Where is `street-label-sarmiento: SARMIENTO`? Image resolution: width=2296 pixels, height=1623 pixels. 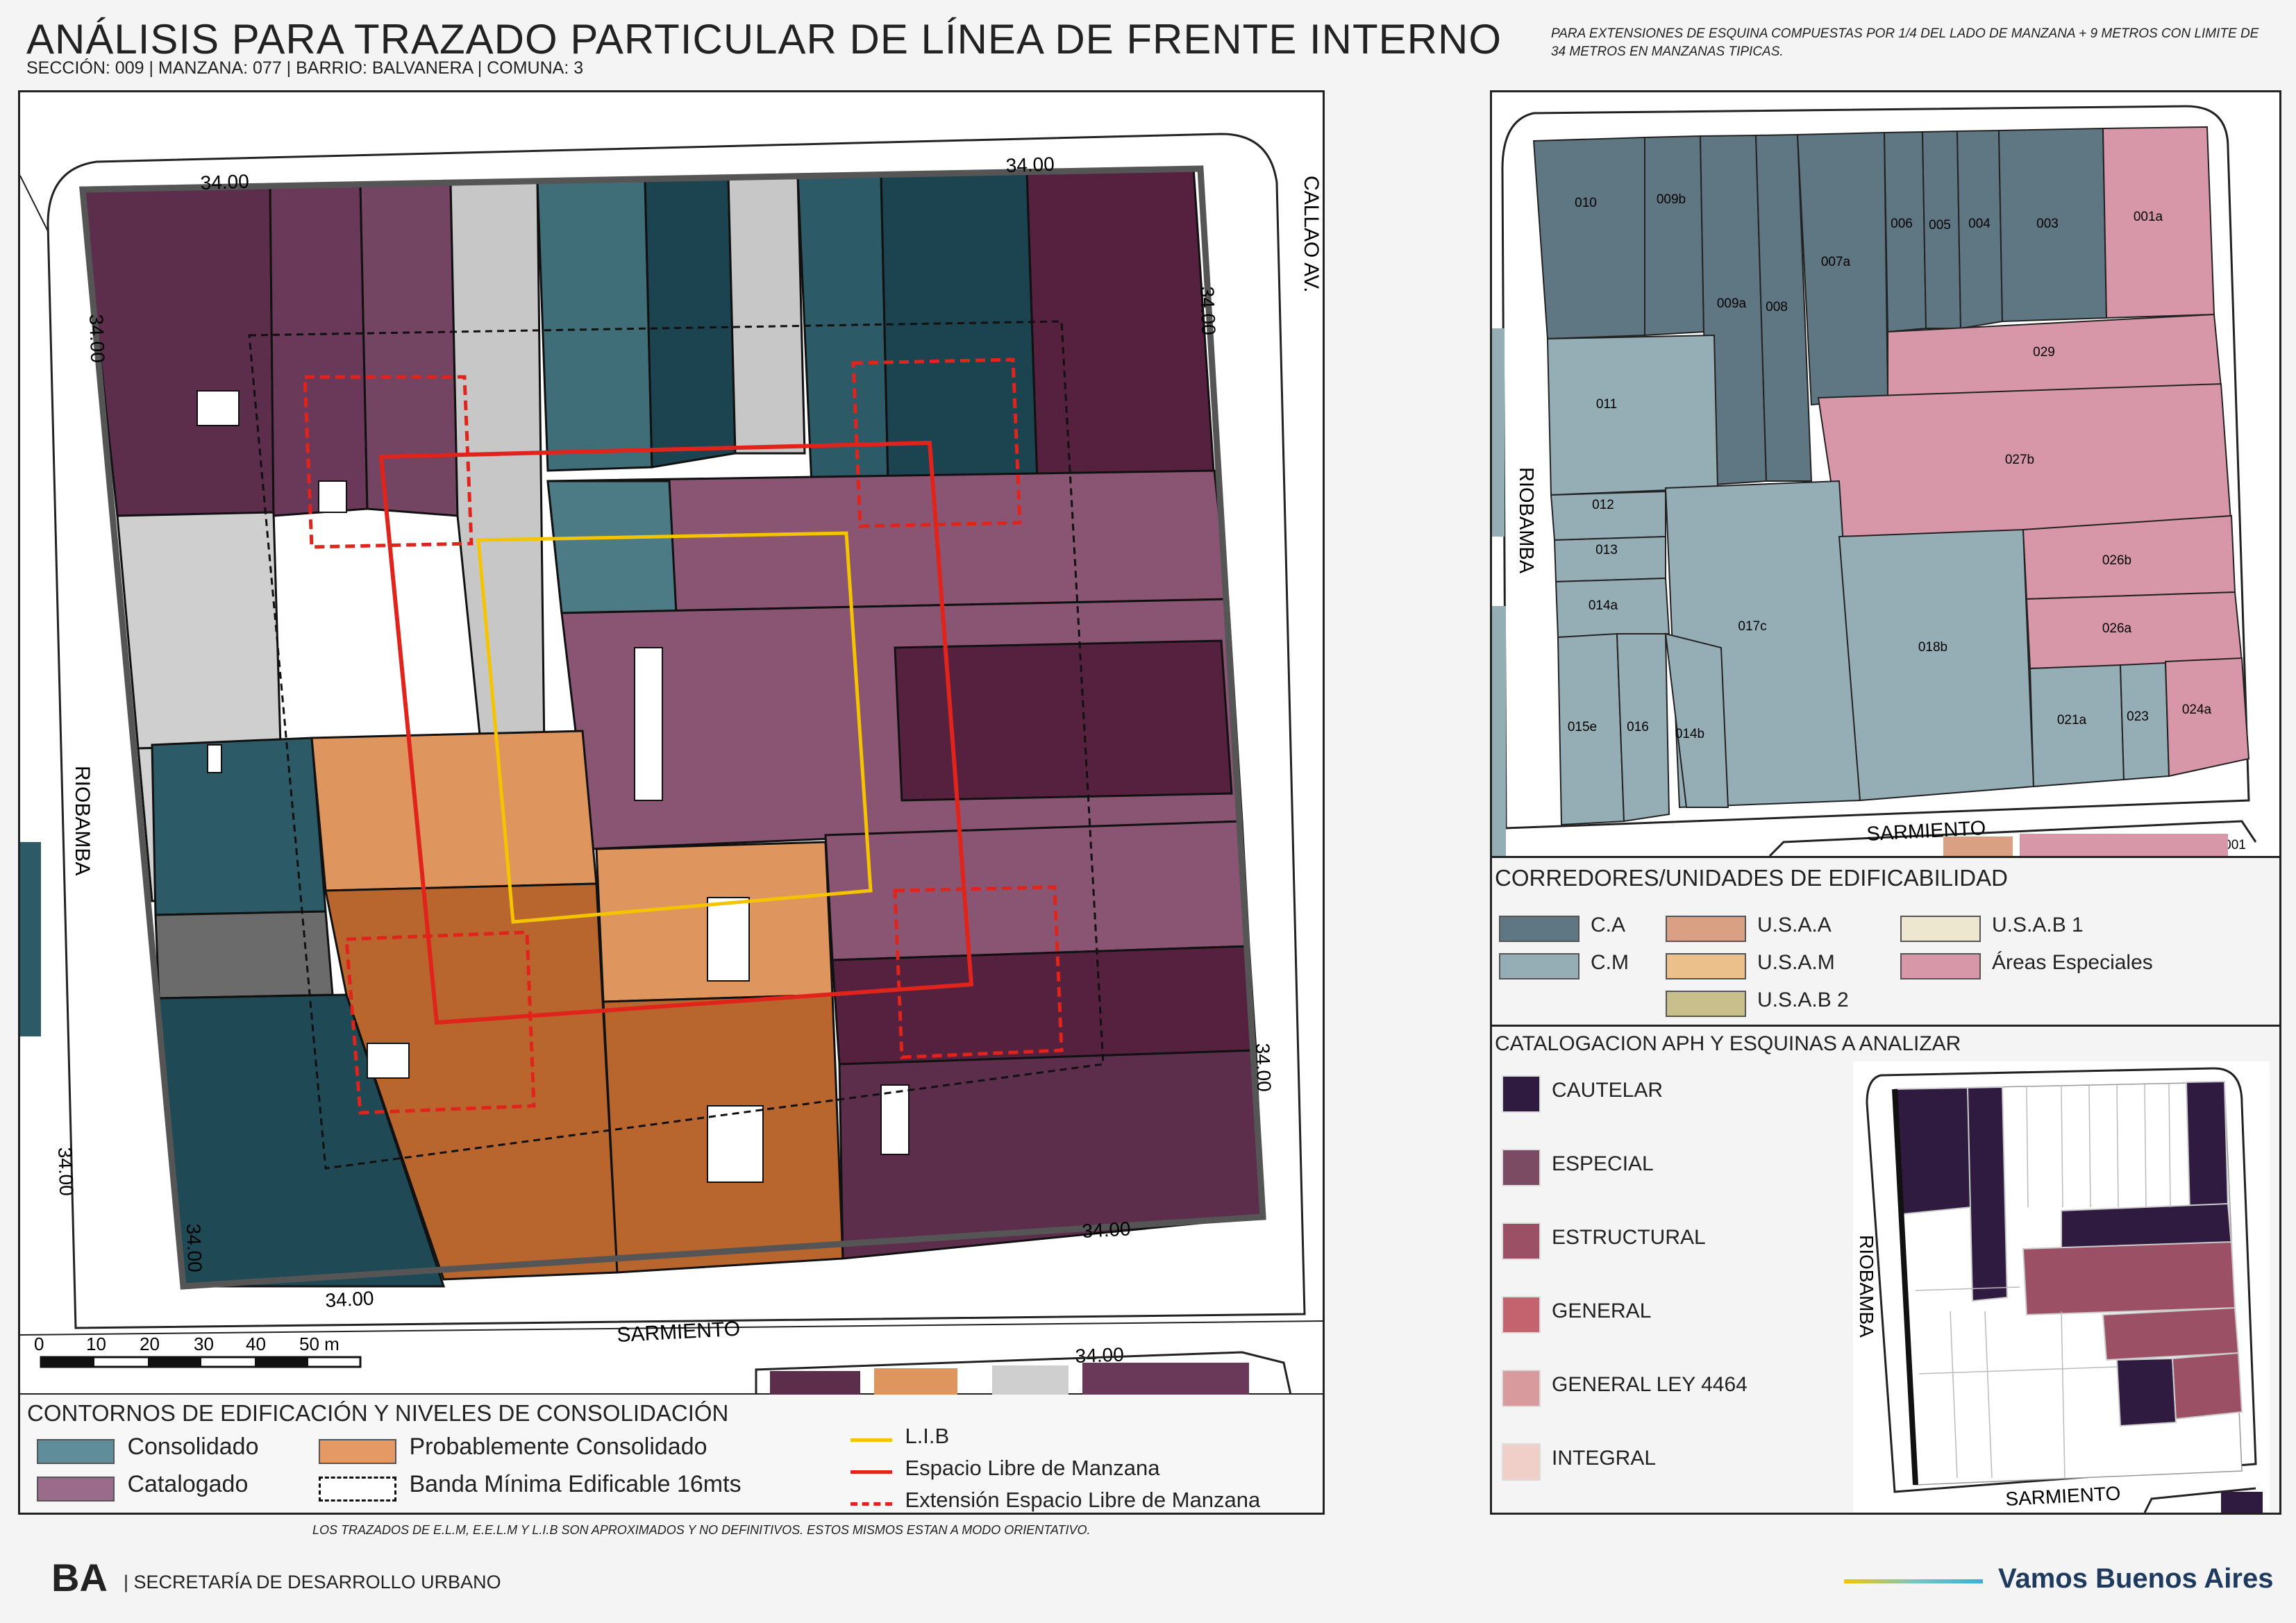 street-label-sarmiento: SARMIENTO is located at coordinates (2063, 1496).